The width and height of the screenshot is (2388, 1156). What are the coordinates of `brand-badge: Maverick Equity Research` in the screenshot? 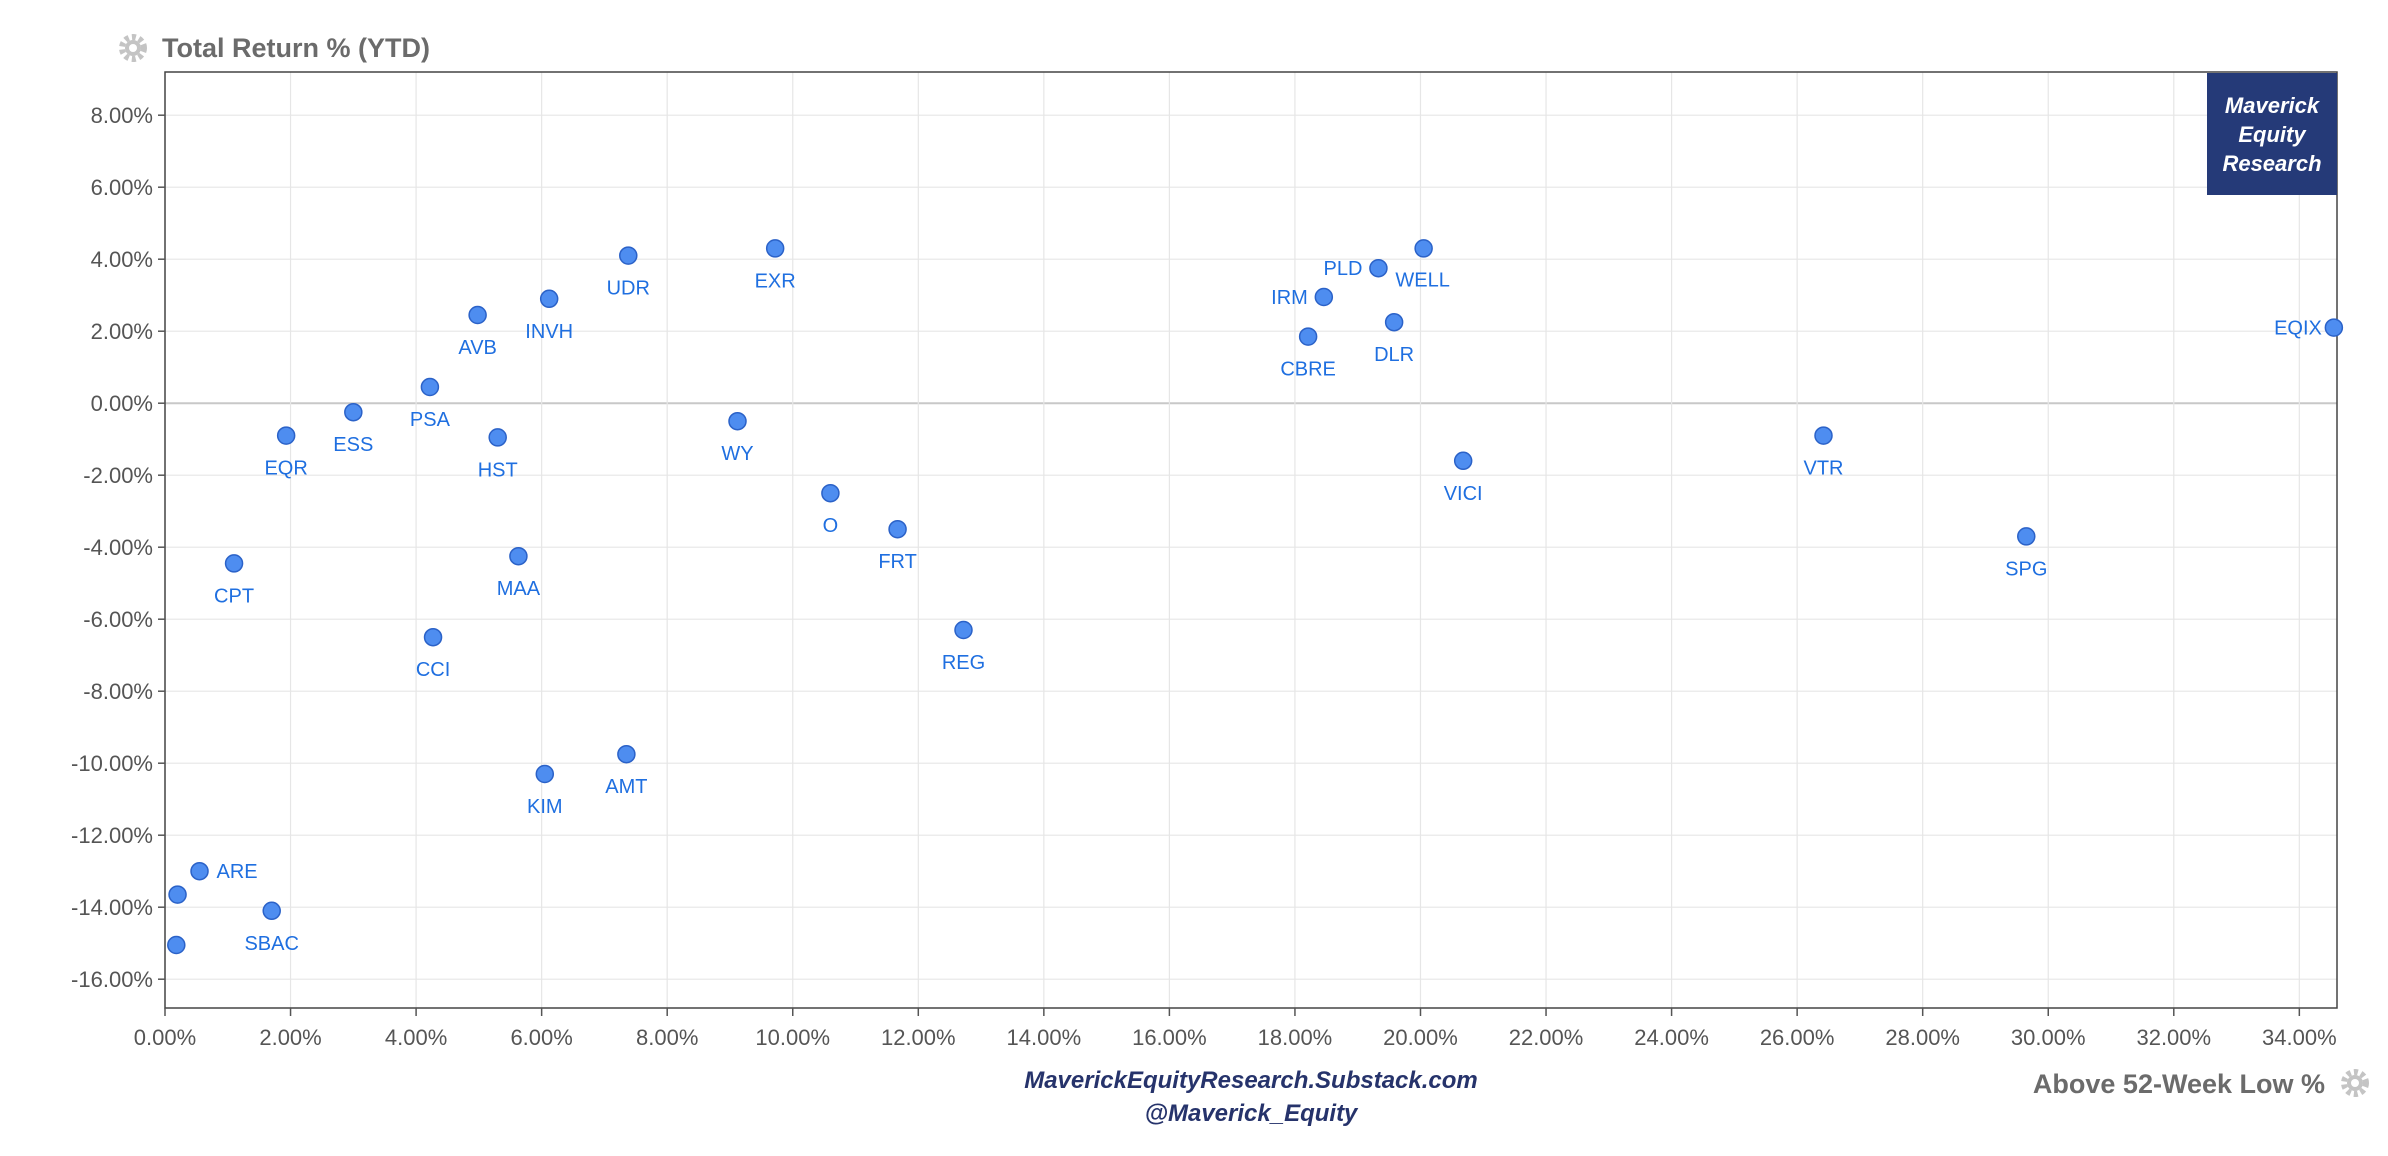 It's located at (2272, 134).